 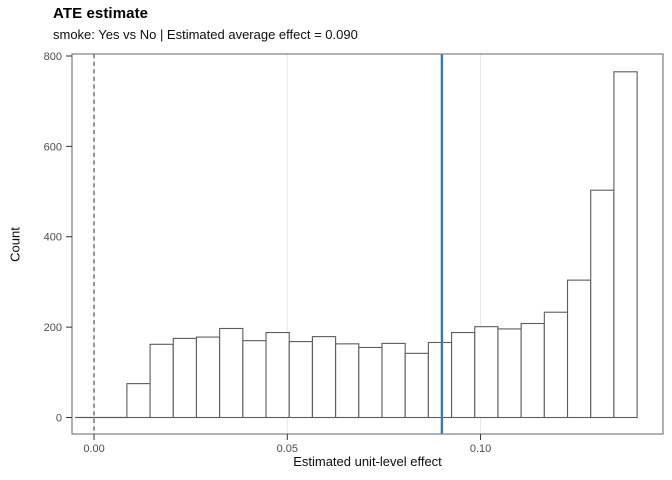 I want to click on page-title: ATE estimate, so click(x=101, y=13).